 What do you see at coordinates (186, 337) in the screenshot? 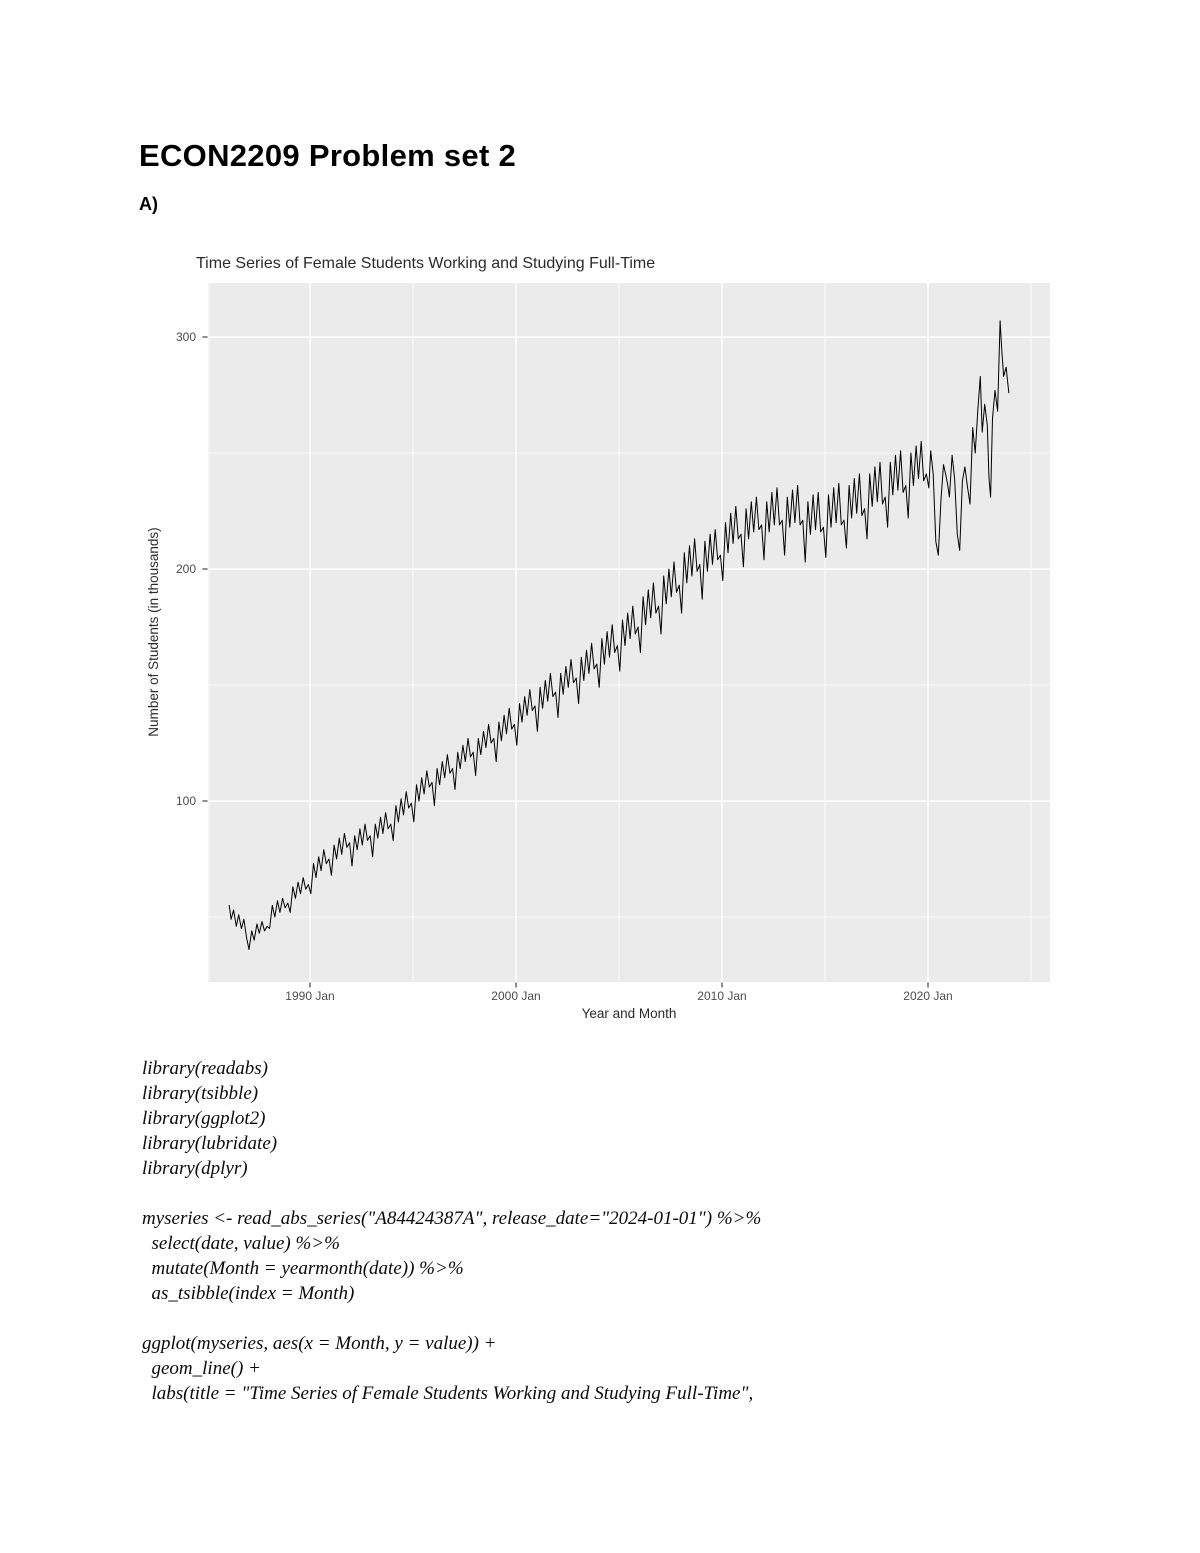
I see `y-tick-label: 300` at bounding box center [186, 337].